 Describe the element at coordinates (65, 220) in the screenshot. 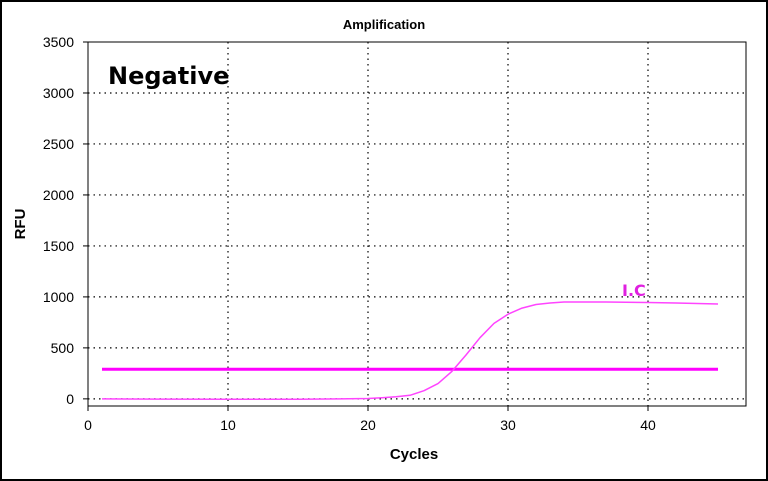

I see `y-axis-ticks: 0 500 1000 1500 2000 2500 3000 3500` at that location.